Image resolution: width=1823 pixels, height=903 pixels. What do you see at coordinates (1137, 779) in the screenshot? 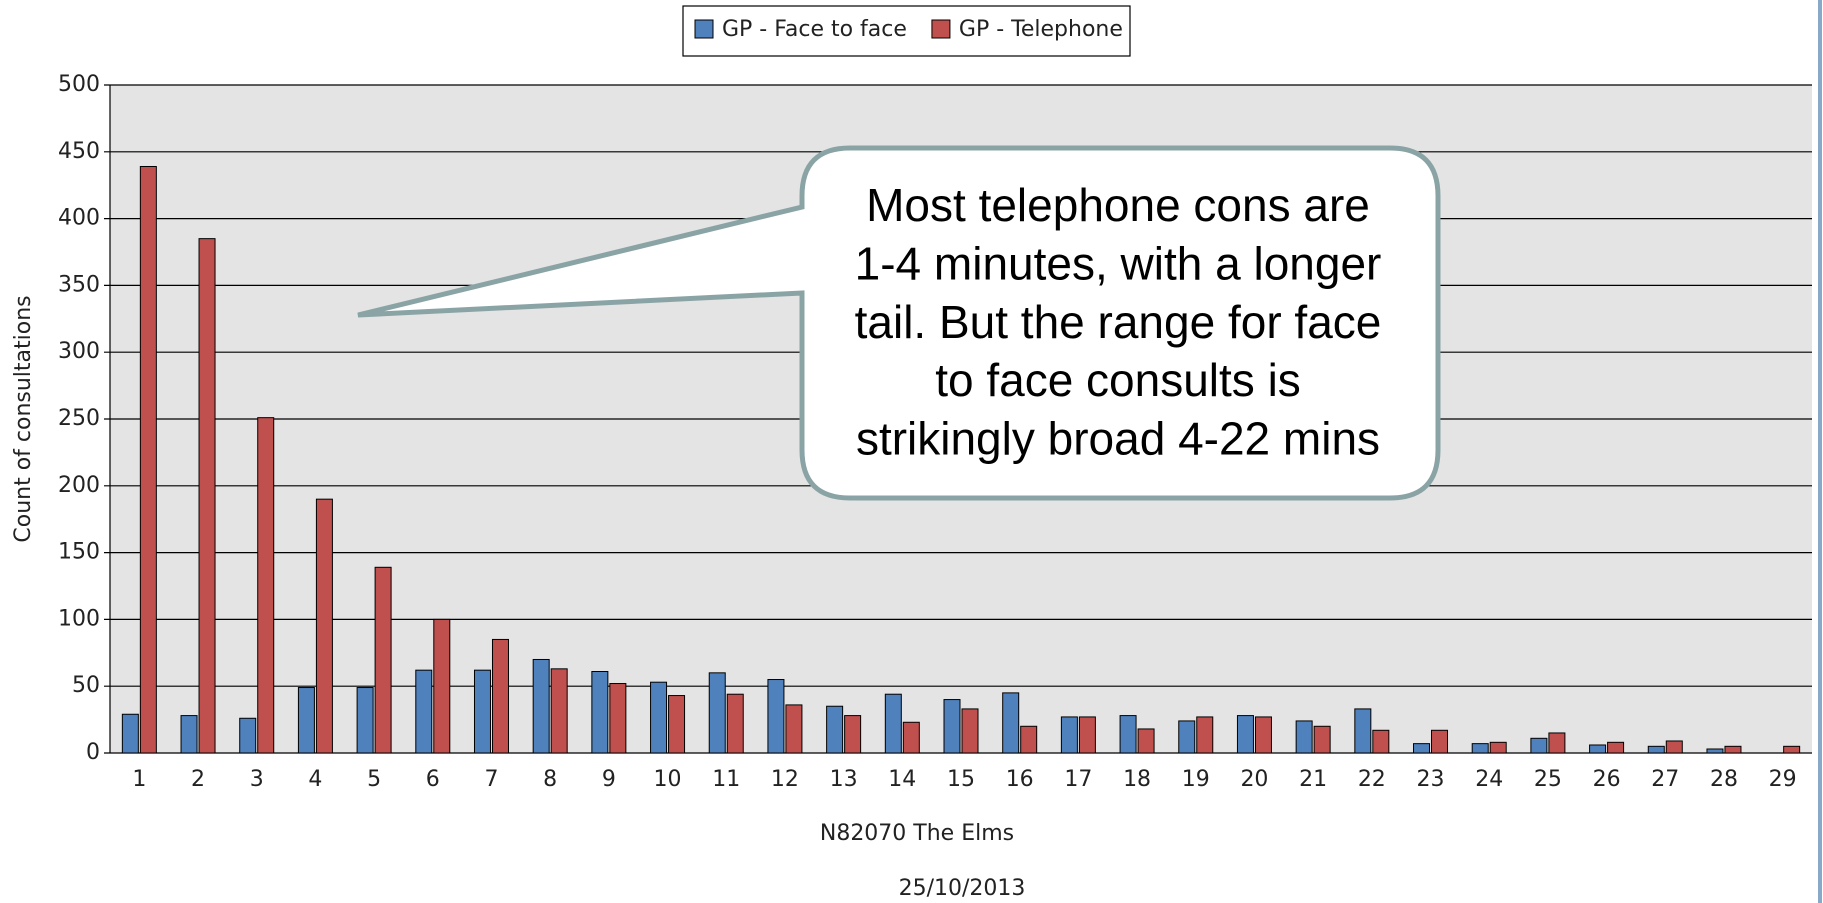
I see `x-tick-label: 18` at bounding box center [1137, 779].